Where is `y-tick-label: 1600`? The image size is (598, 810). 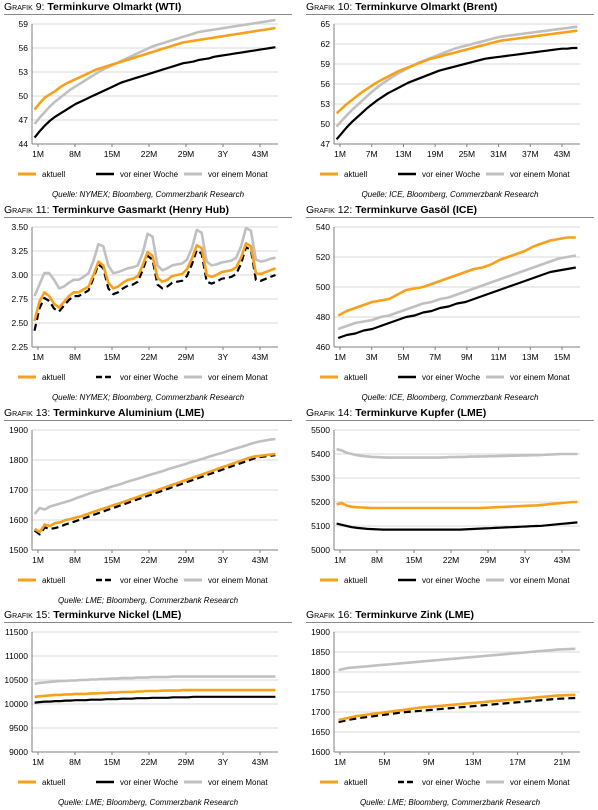 y-tick-label: 1600 is located at coordinates (320, 752).